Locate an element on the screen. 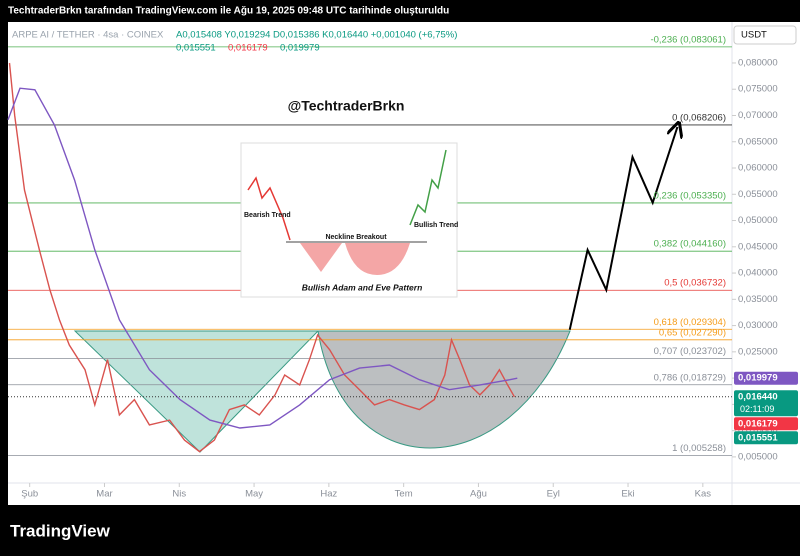 The width and height of the screenshot is (800, 556). x-tick-label: Ağu is located at coordinates (478, 494).